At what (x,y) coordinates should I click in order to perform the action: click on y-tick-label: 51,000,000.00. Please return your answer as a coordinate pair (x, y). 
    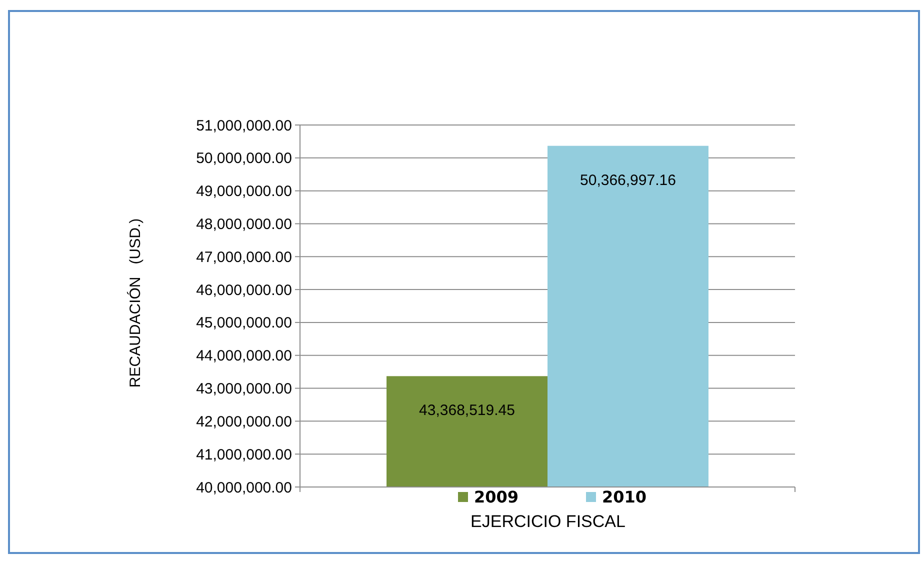
    Looking at the image, I should click on (244, 125).